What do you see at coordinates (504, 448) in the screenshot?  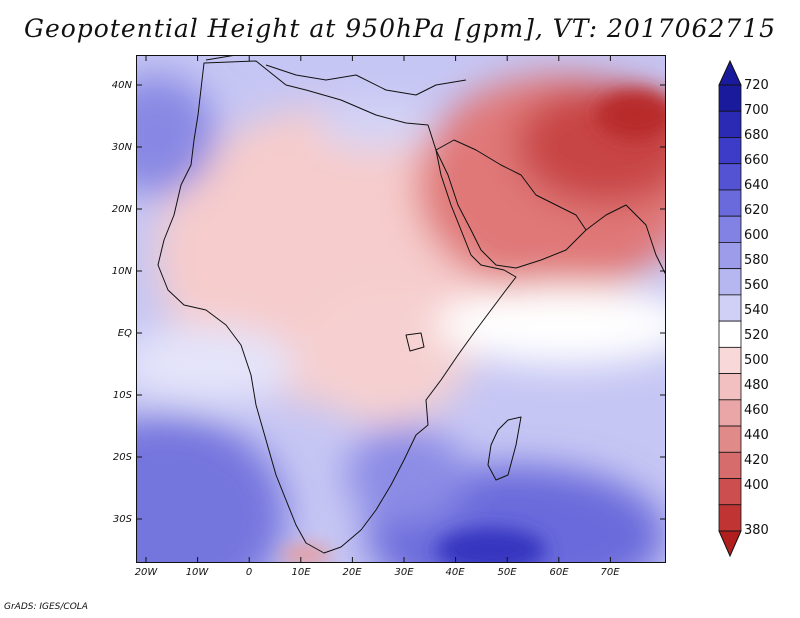 I see `madagascar` at bounding box center [504, 448].